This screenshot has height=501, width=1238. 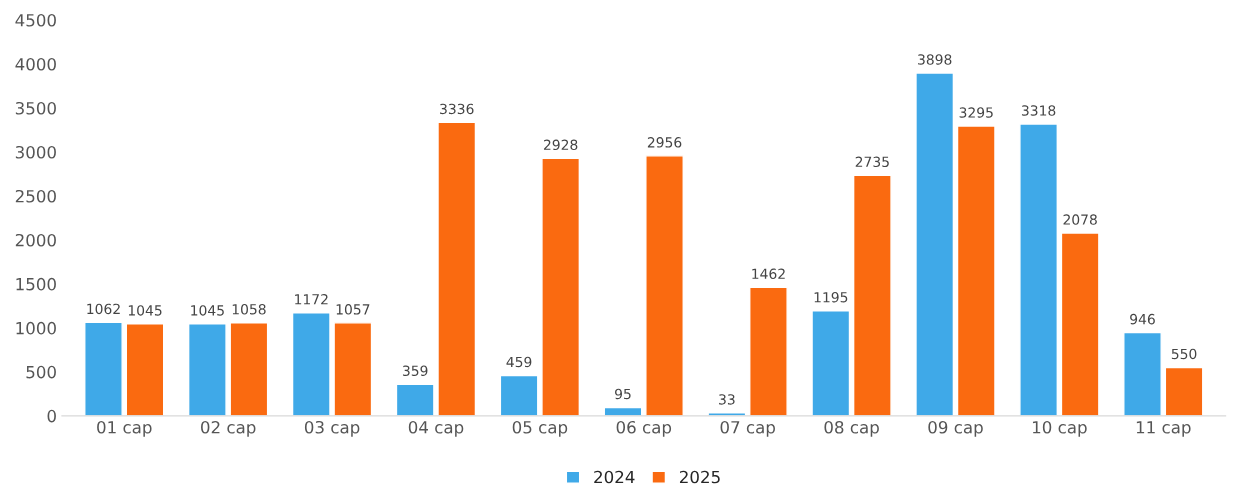 What do you see at coordinates (41, 372) in the screenshot?
I see `y-tick-label: 500` at bounding box center [41, 372].